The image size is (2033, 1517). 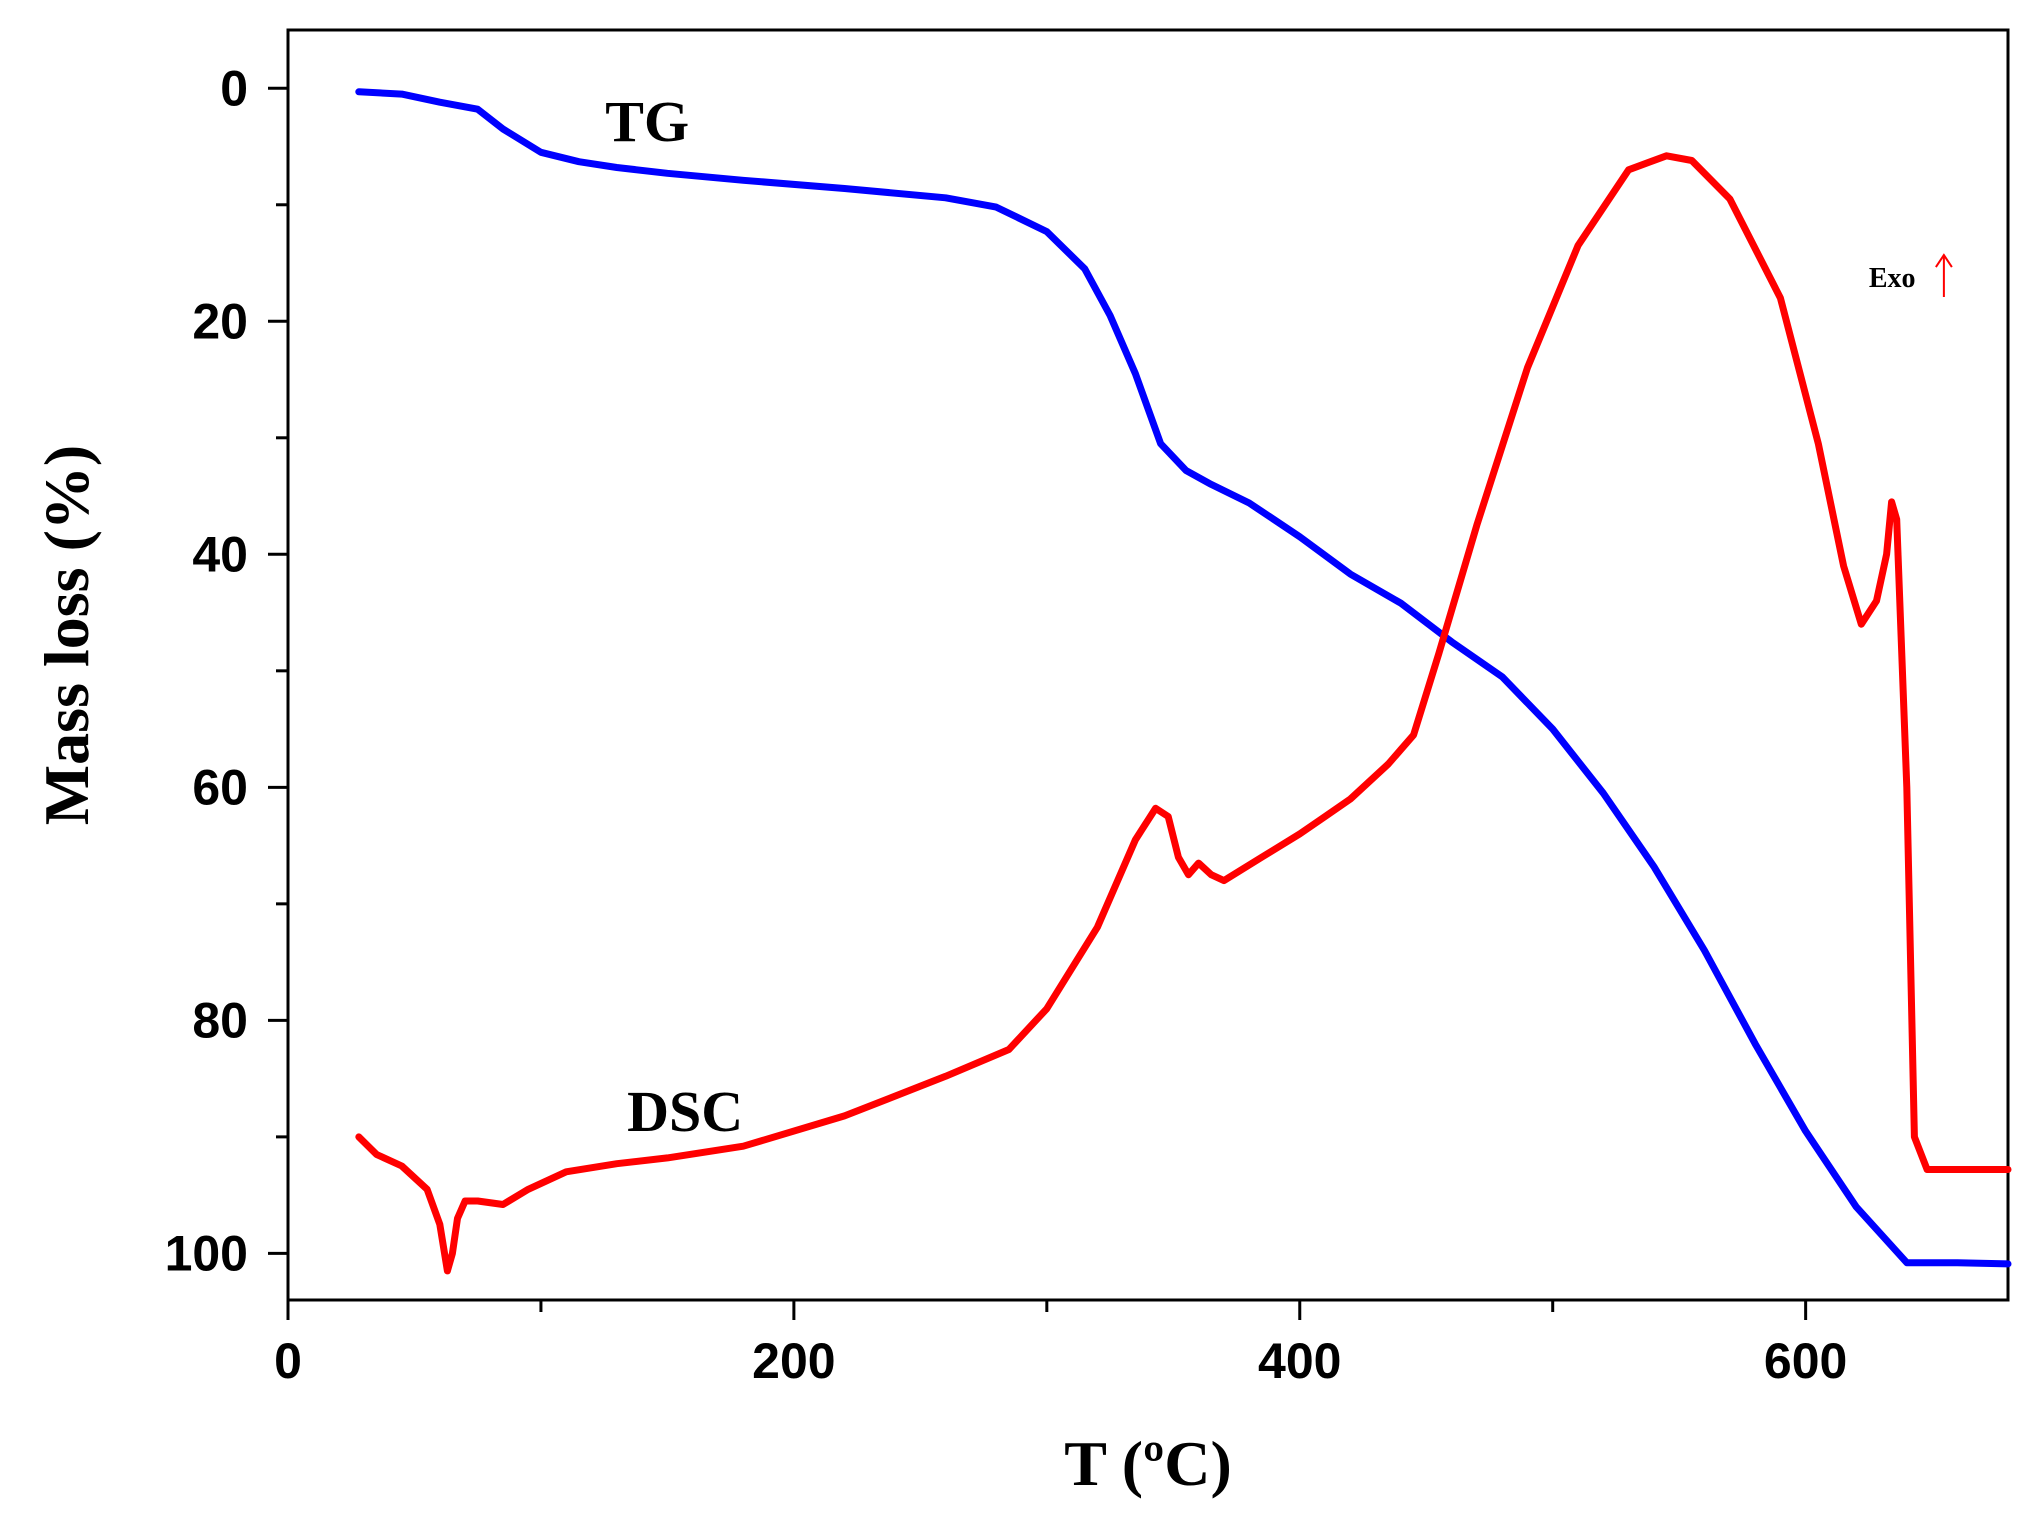 I want to click on x-tick-label: 600, so click(x=1805, y=1361).